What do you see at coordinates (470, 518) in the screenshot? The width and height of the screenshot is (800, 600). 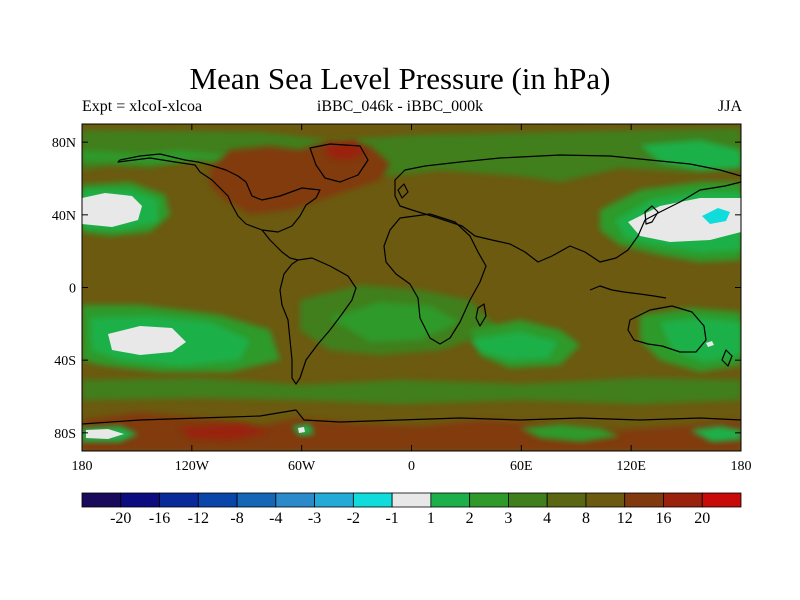 I see `colorbar-label: 2` at bounding box center [470, 518].